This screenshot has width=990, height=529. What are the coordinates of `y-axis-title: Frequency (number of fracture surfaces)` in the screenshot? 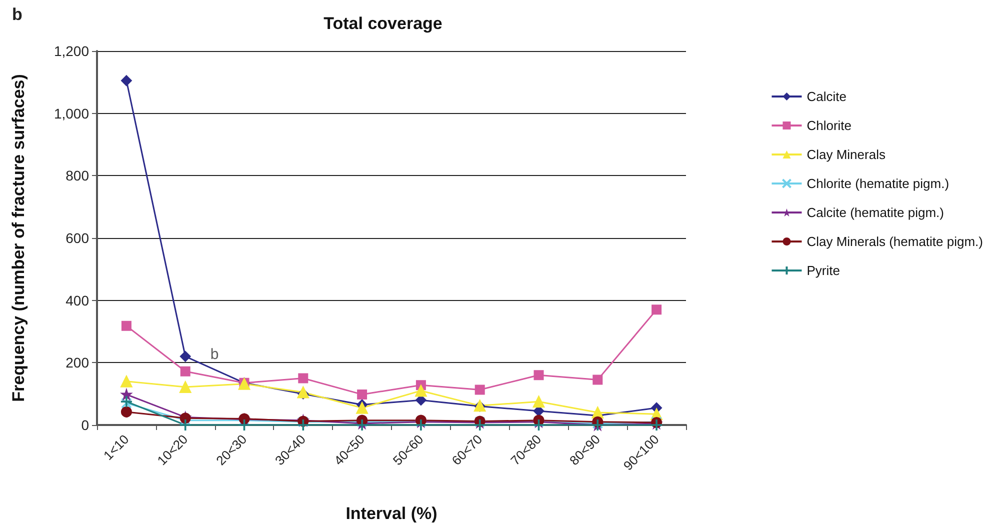 It's located at (18, 238).